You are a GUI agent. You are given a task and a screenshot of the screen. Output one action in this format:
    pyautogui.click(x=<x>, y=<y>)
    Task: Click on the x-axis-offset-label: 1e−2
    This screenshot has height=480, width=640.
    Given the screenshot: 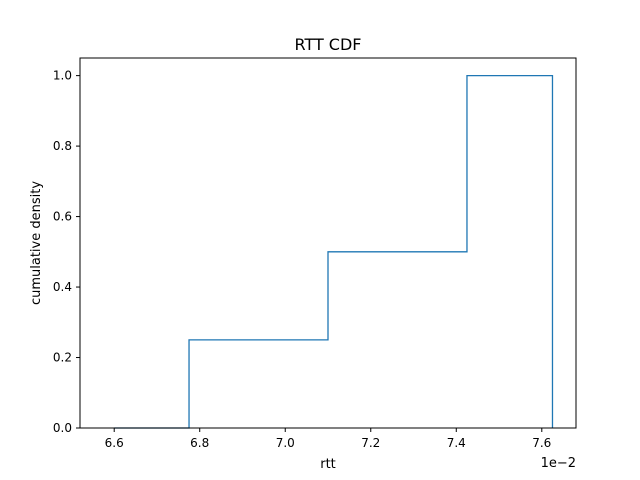 What is the action you would take?
    pyautogui.click(x=558, y=463)
    